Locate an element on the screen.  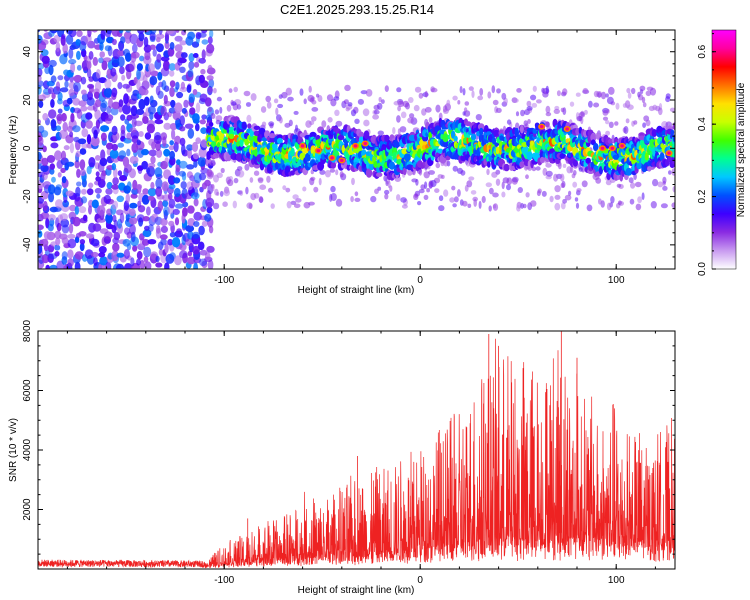
y-tick-label: -40 is located at coordinates (27, 244).